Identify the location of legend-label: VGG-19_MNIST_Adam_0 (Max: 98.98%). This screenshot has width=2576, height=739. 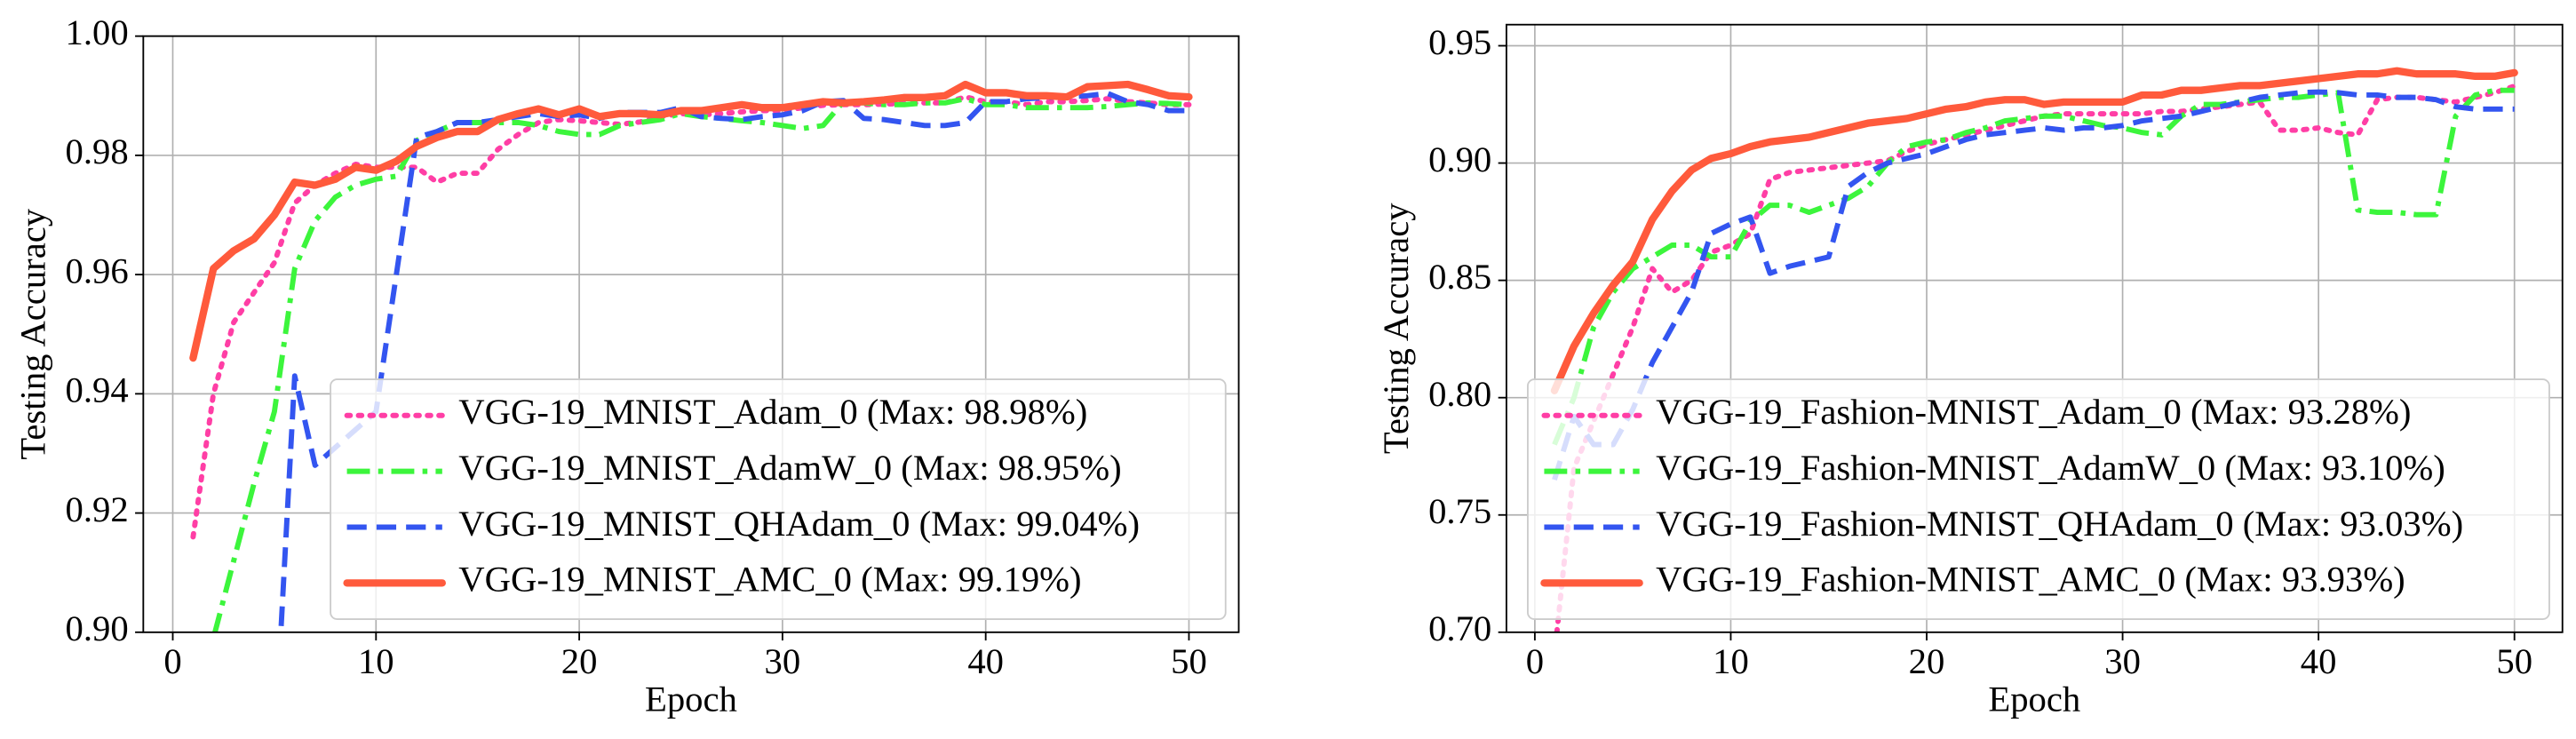
(772, 412).